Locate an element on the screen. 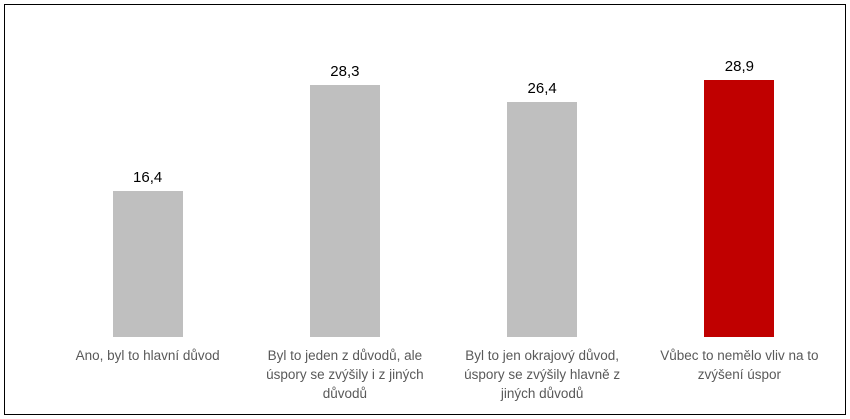 The height and width of the screenshot is (419, 850). bar-value-label: 28,3 is located at coordinates (345, 71).